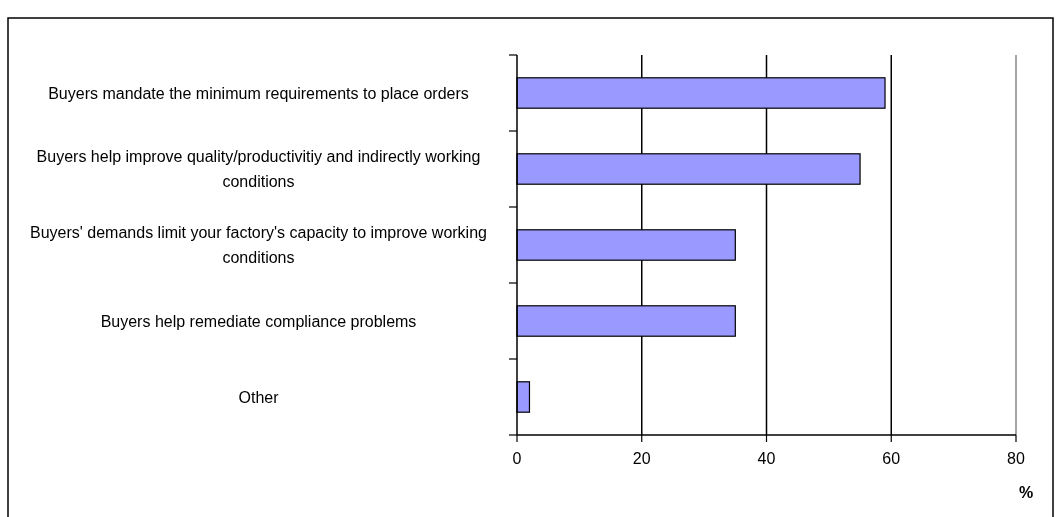 This screenshot has height=517, width=1057. What do you see at coordinates (1016, 458) in the screenshot?
I see `x-tick-label: 80` at bounding box center [1016, 458].